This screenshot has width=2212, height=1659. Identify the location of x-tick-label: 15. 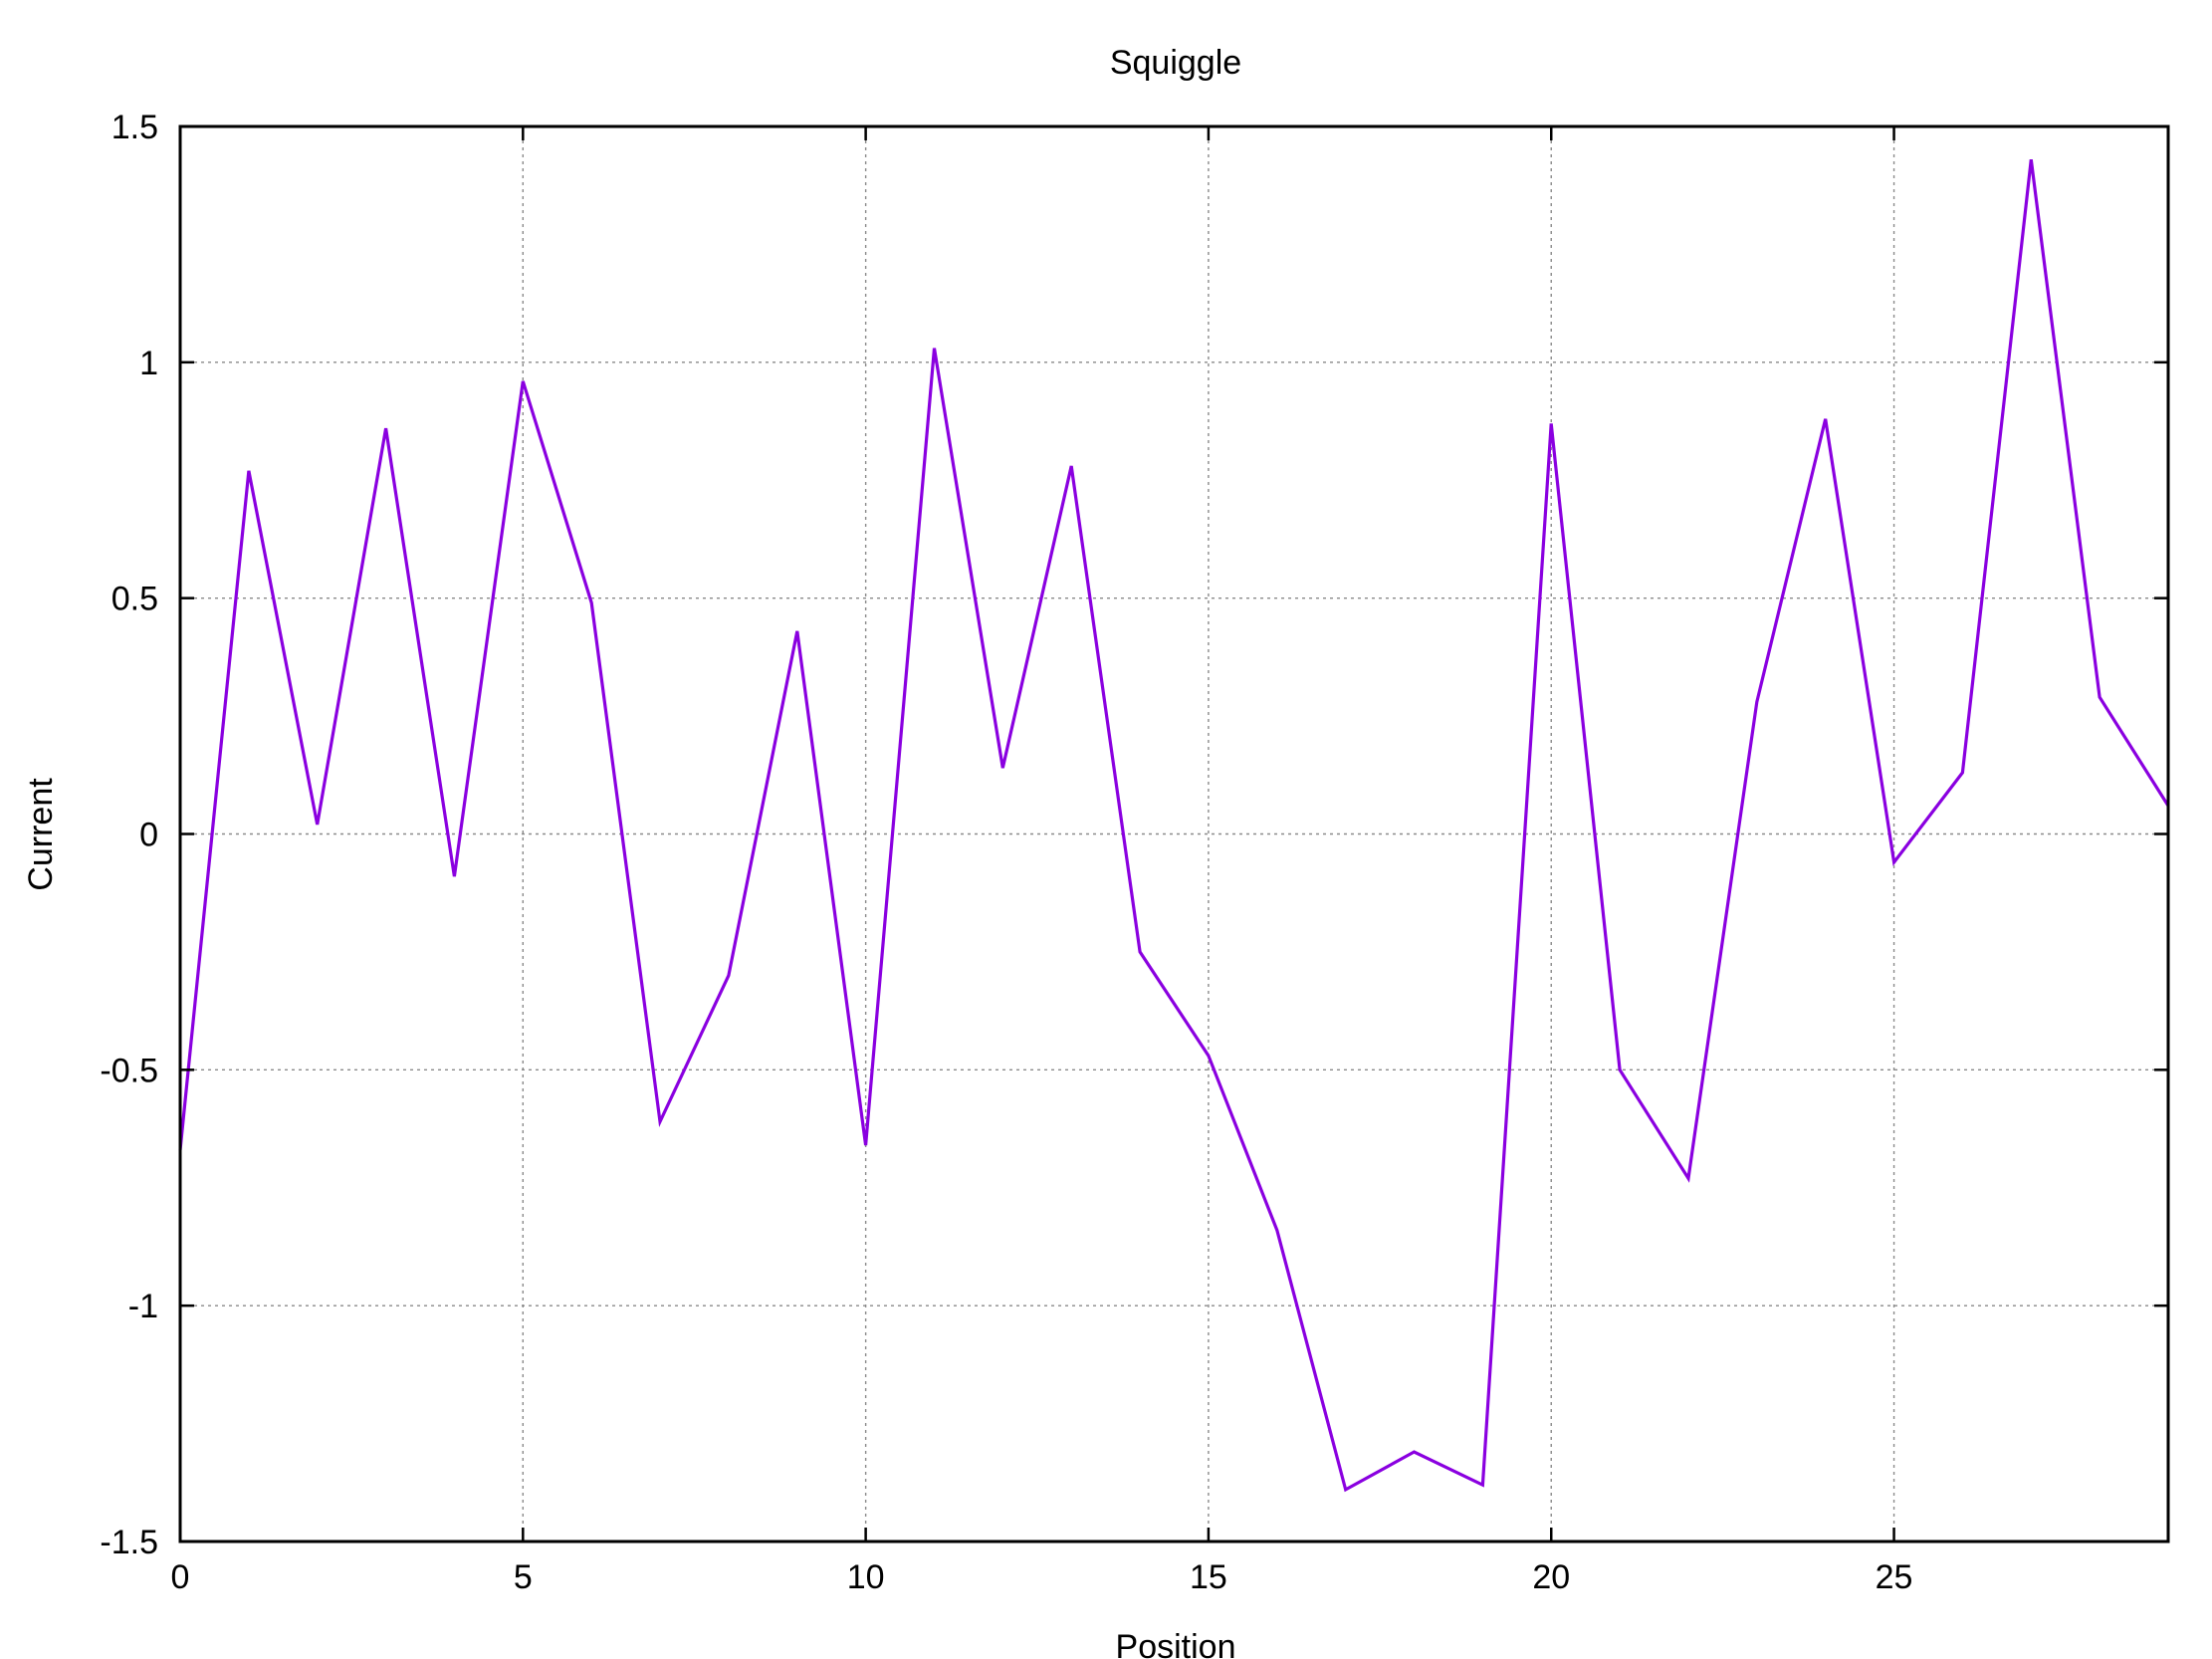
(1208, 1577).